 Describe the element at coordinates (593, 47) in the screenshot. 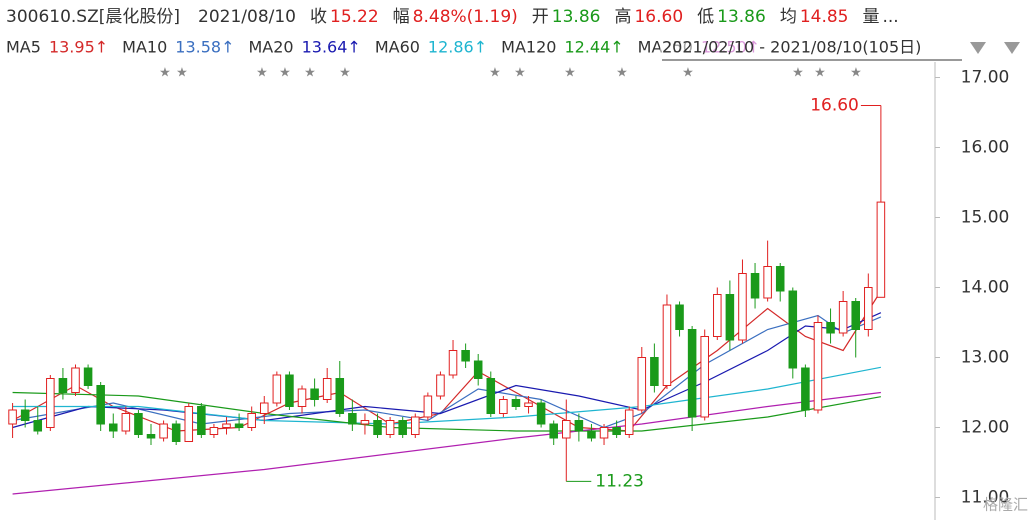

I see `legend-value: 12.44↑` at that location.